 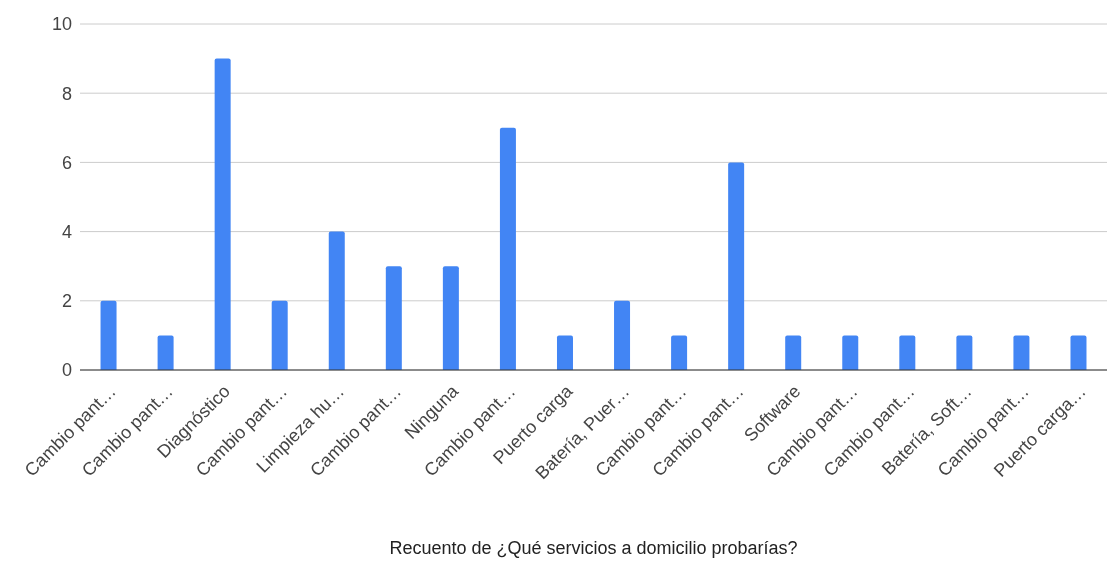 What do you see at coordinates (66, 93) in the screenshot?
I see `y-tick-label: 8` at bounding box center [66, 93].